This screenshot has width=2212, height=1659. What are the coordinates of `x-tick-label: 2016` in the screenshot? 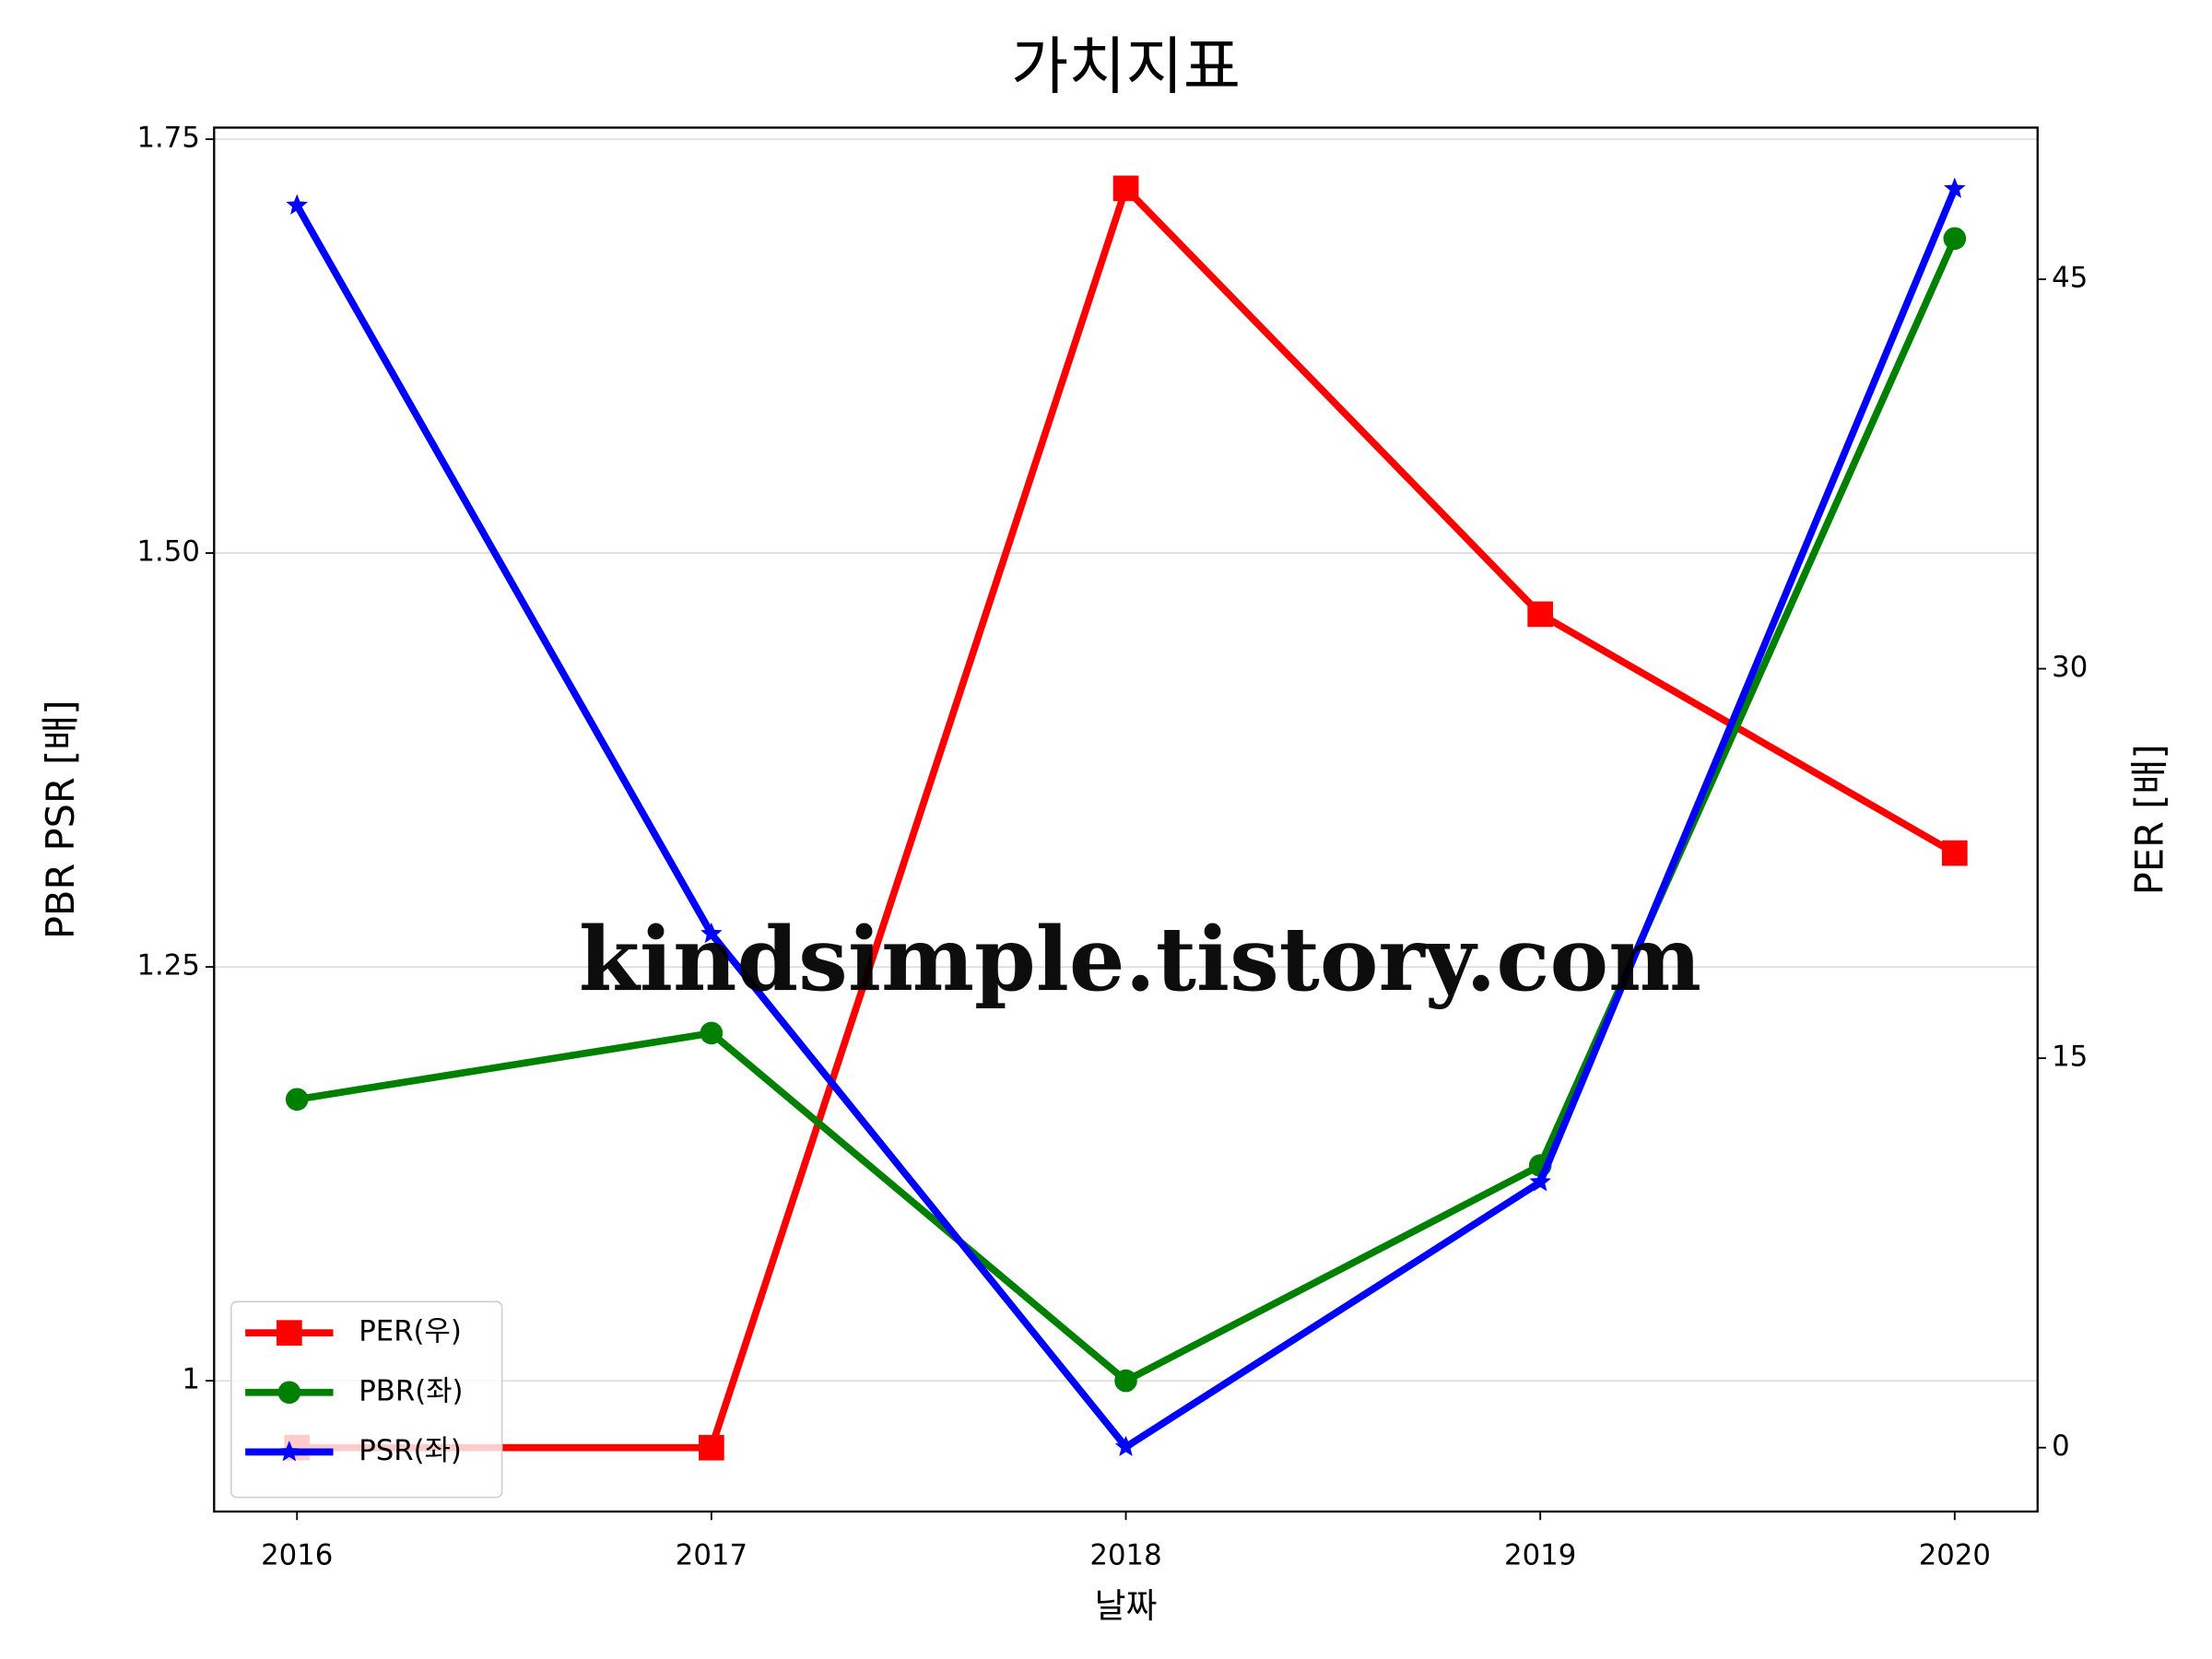 It's located at (297, 1555).